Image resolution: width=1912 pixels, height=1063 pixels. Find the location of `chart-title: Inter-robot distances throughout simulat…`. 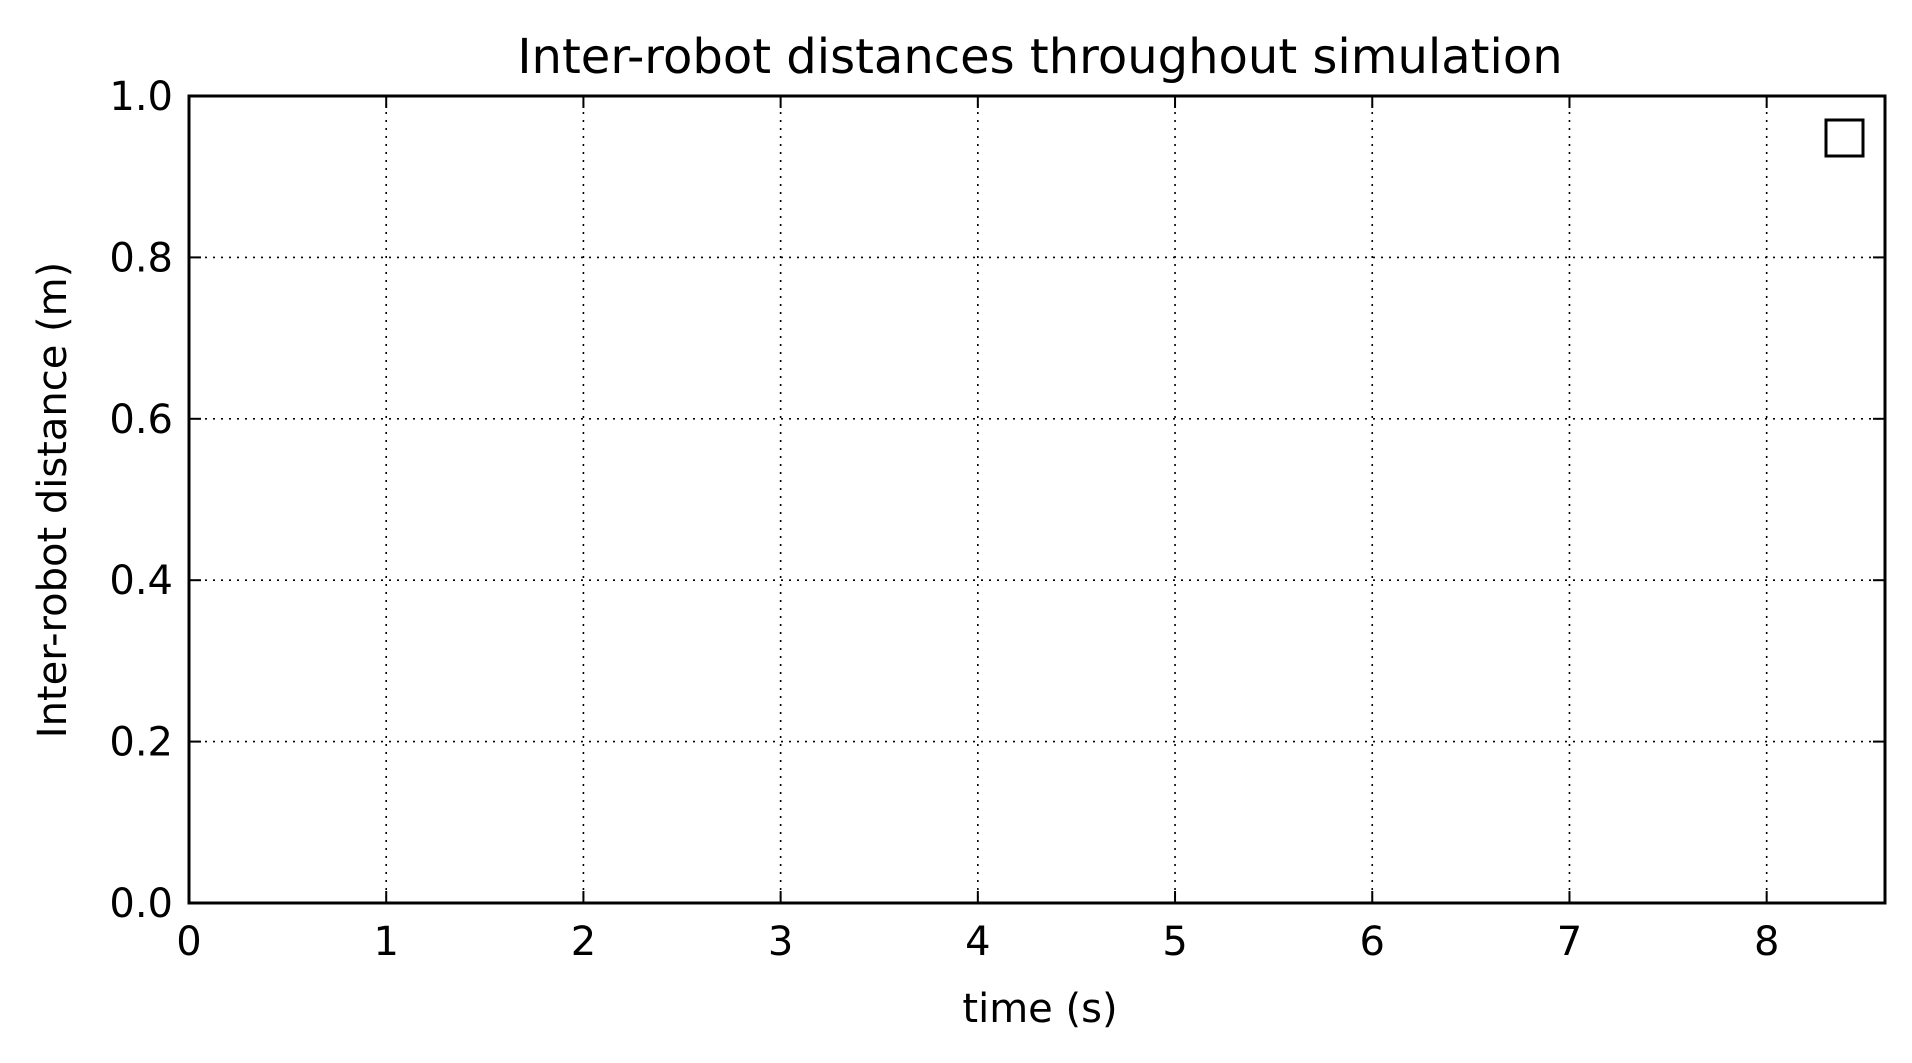

chart-title: Inter-robot distances throughout simulat… is located at coordinates (1039, 57).